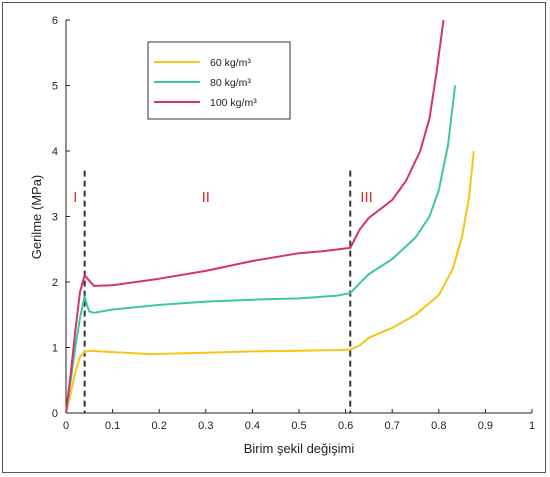  Describe the element at coordinates (233, 103) in the screenshot. I see `legend-entry-label: 100 kg/m³` at that location.